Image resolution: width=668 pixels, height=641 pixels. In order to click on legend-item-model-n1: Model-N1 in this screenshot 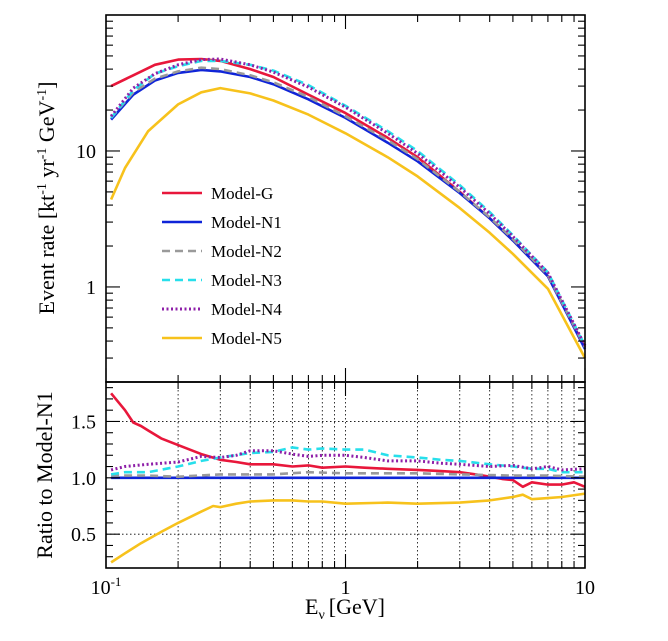, I will do `click(222, 222)`.